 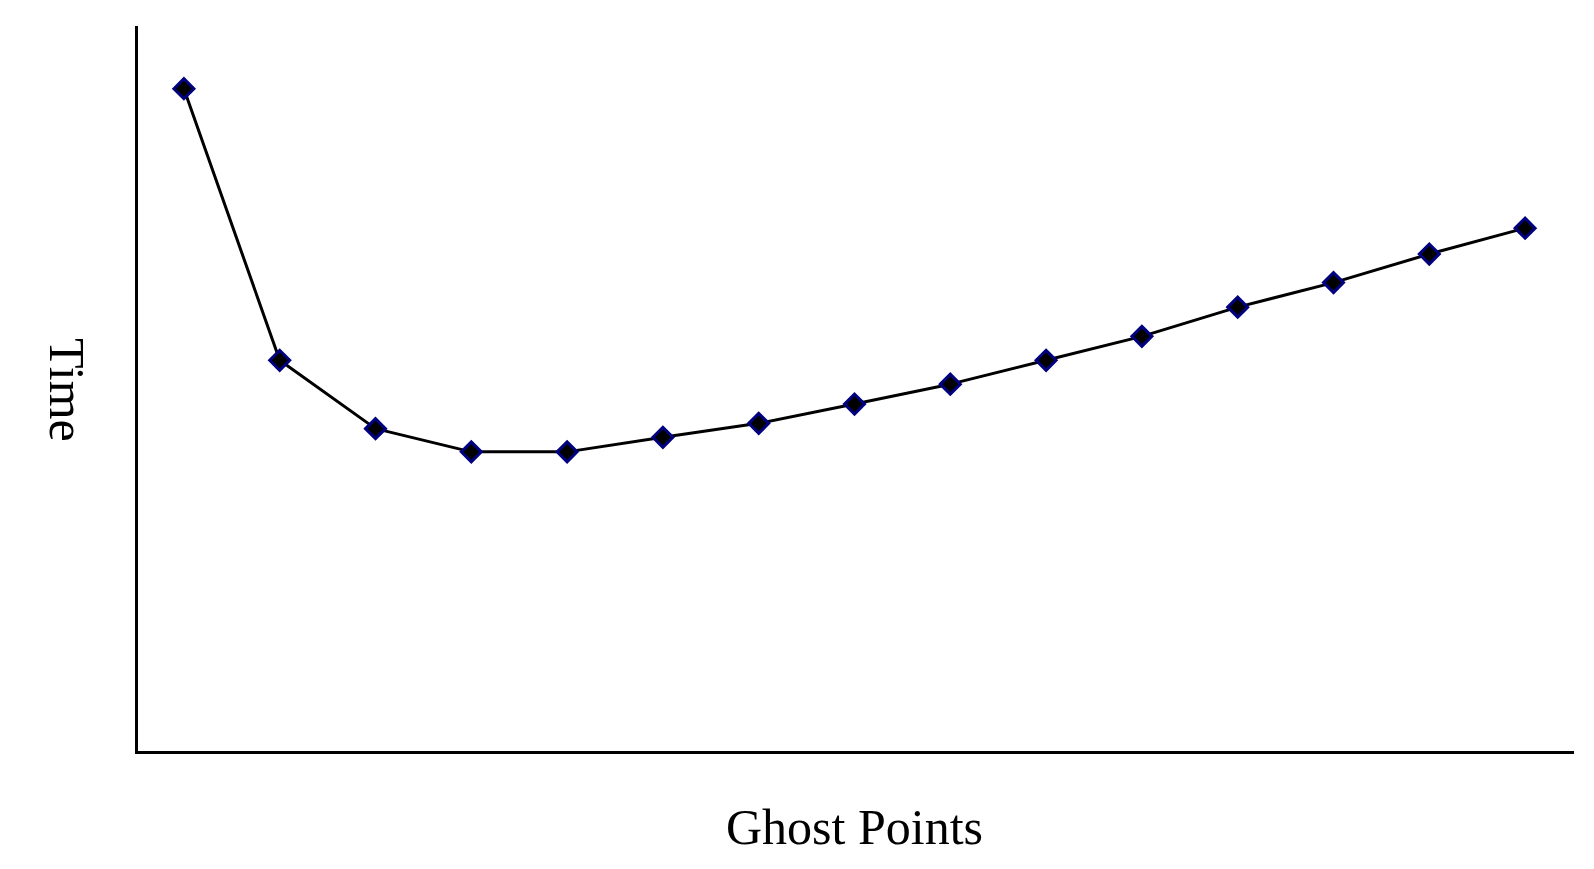 What do you see at coordinates (67, 390) in the screenshot?
I see `y-axis-title: Time` at bounding box center [67, 390].